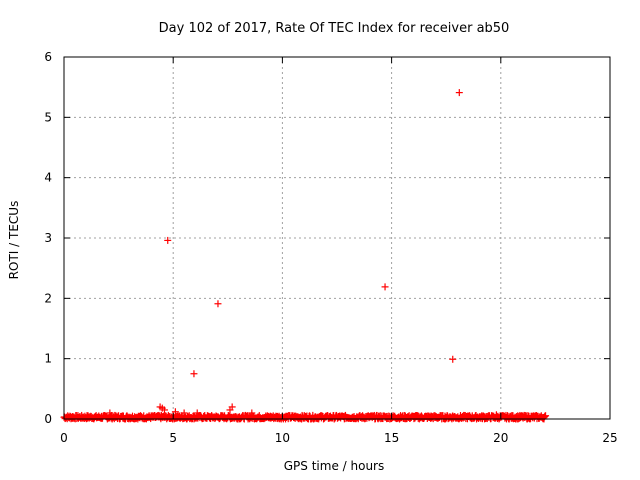  Describe the element at coordinates (173, 438) in the screenshot. I see `x-tick-label: 5` at that location.